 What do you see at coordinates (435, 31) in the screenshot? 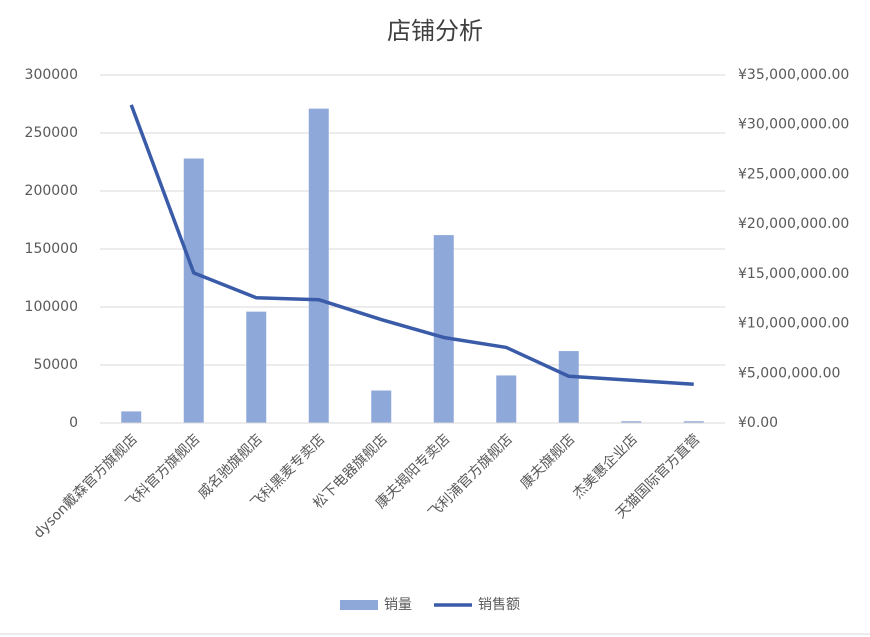
I see `chart-title: 店铺分析` at bounding box center [435, 31].